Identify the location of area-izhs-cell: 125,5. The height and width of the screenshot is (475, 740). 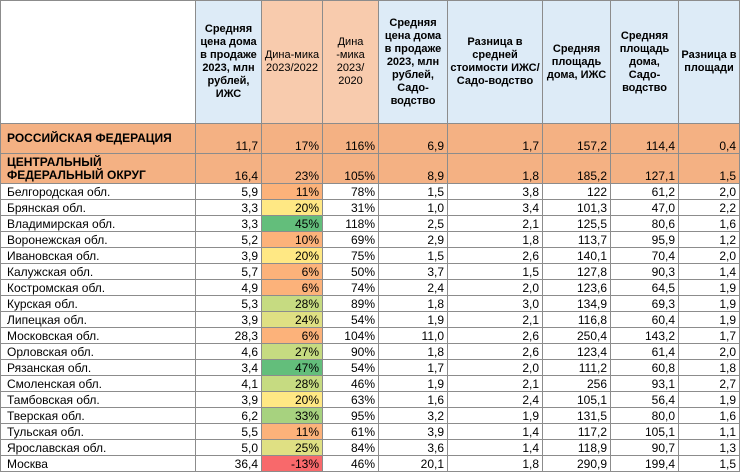
(576, 223).